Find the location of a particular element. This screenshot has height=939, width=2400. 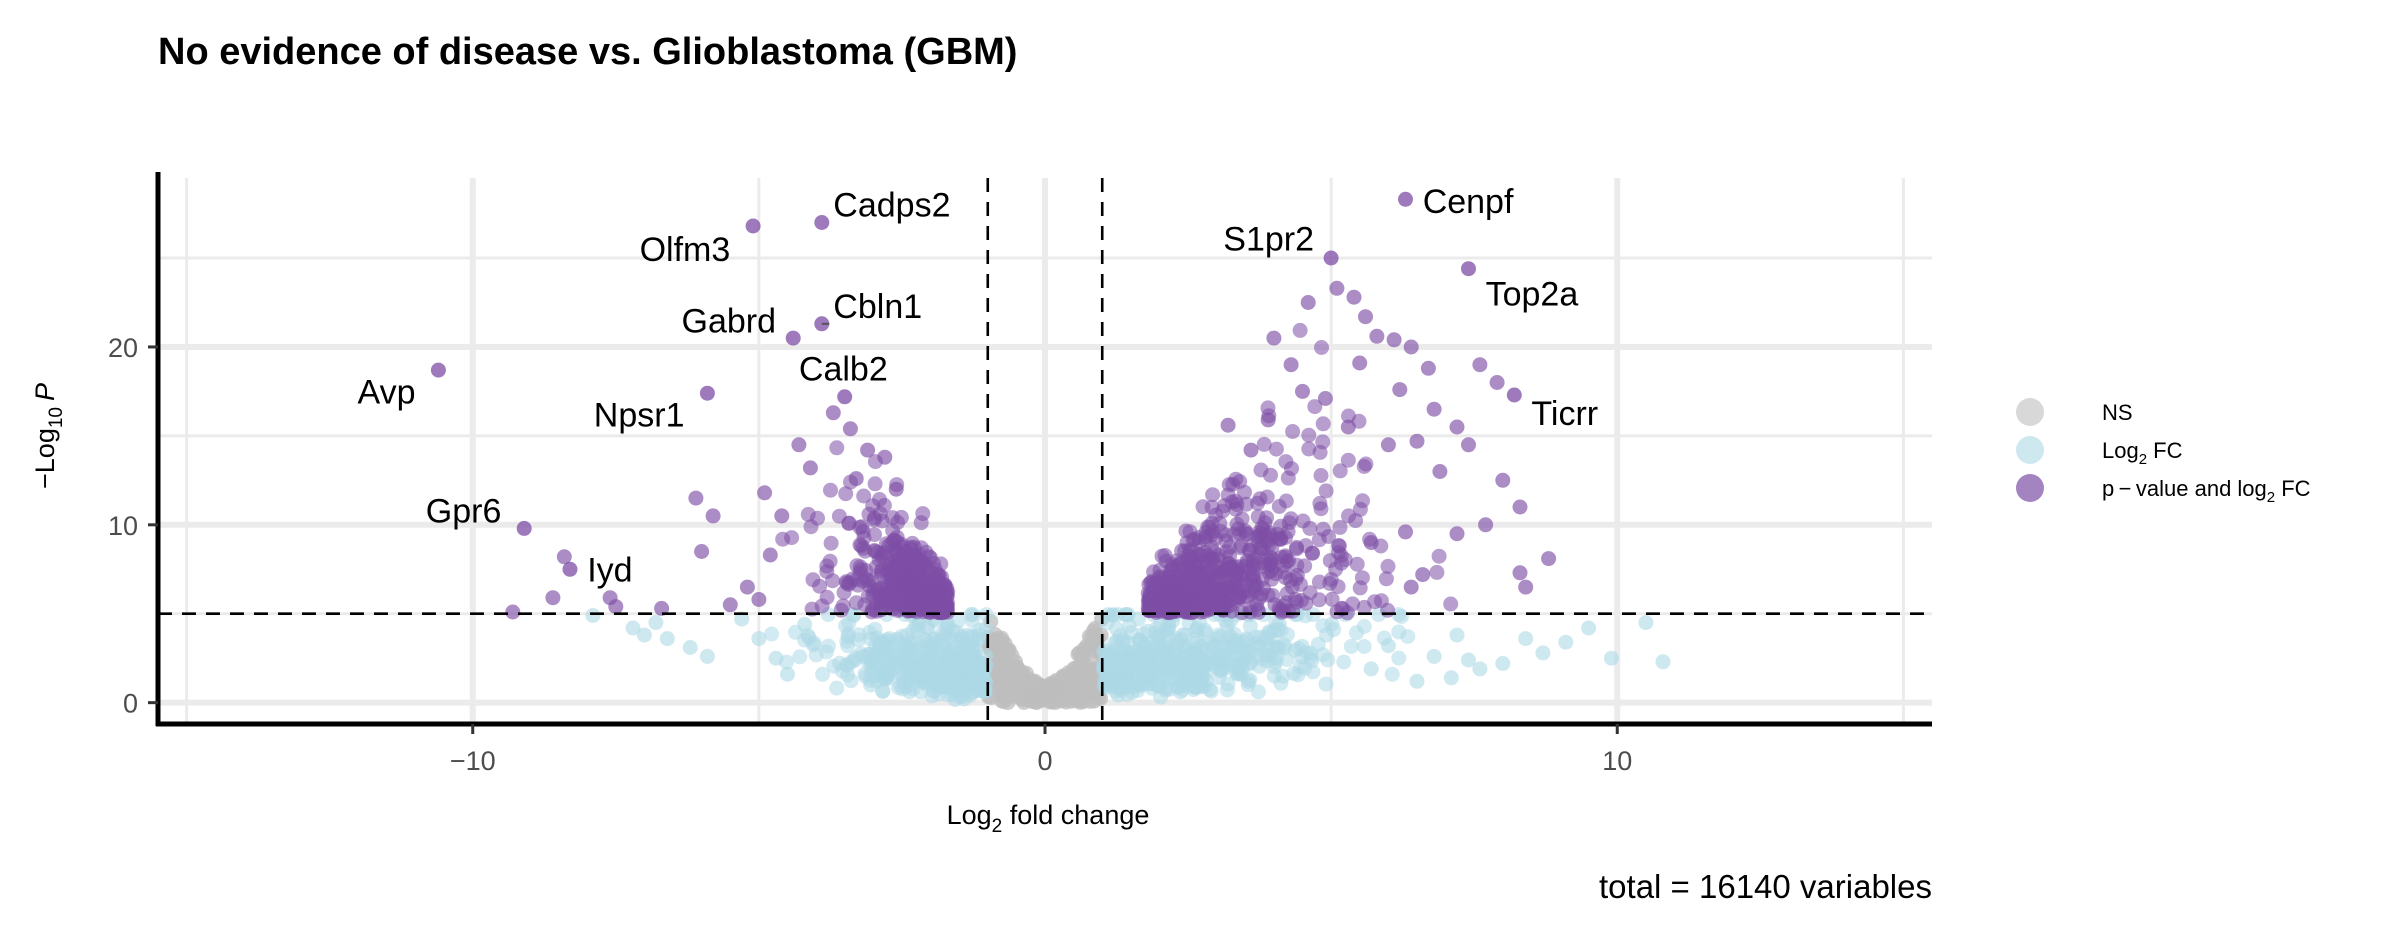

gene-label: Gabrd is located at coordinates (729, 321).